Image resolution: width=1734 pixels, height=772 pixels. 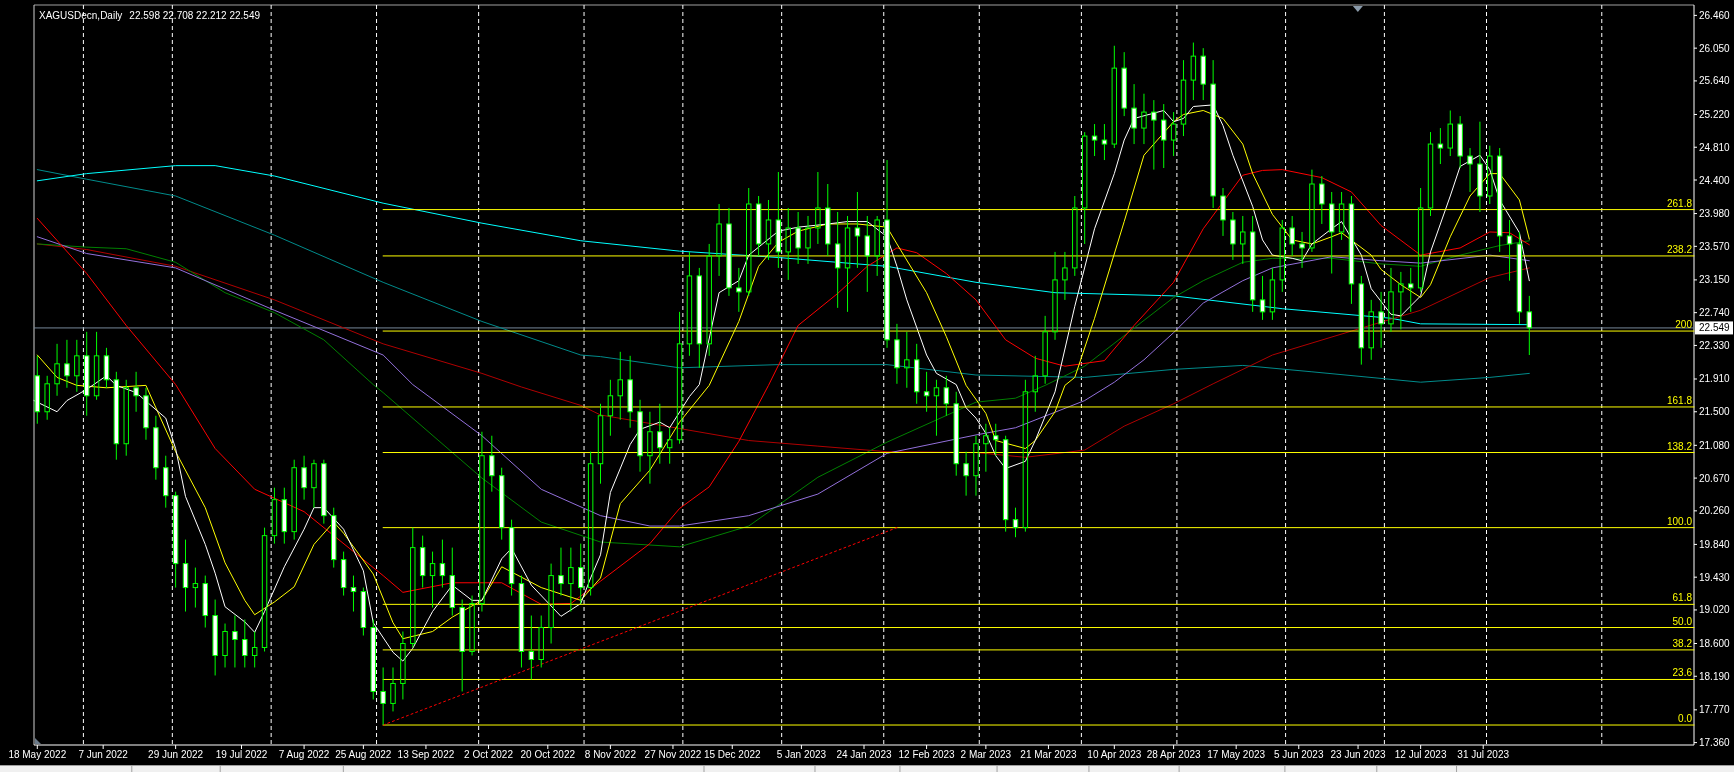 I want to click on series-label: 61.8, so click(x=1682, y=598).